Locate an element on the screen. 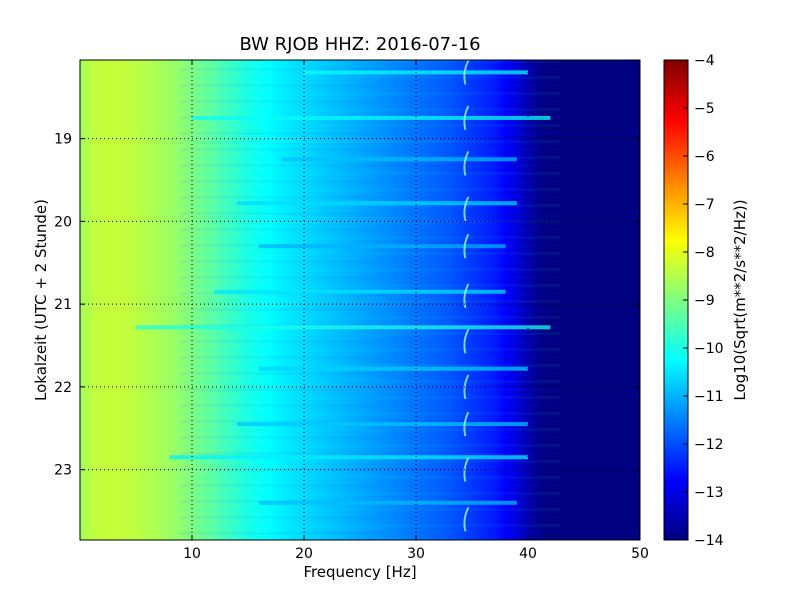 This screenshot has width=800, height=600. colorbar-tick-label: −8 is located at coordinates (704, 253).